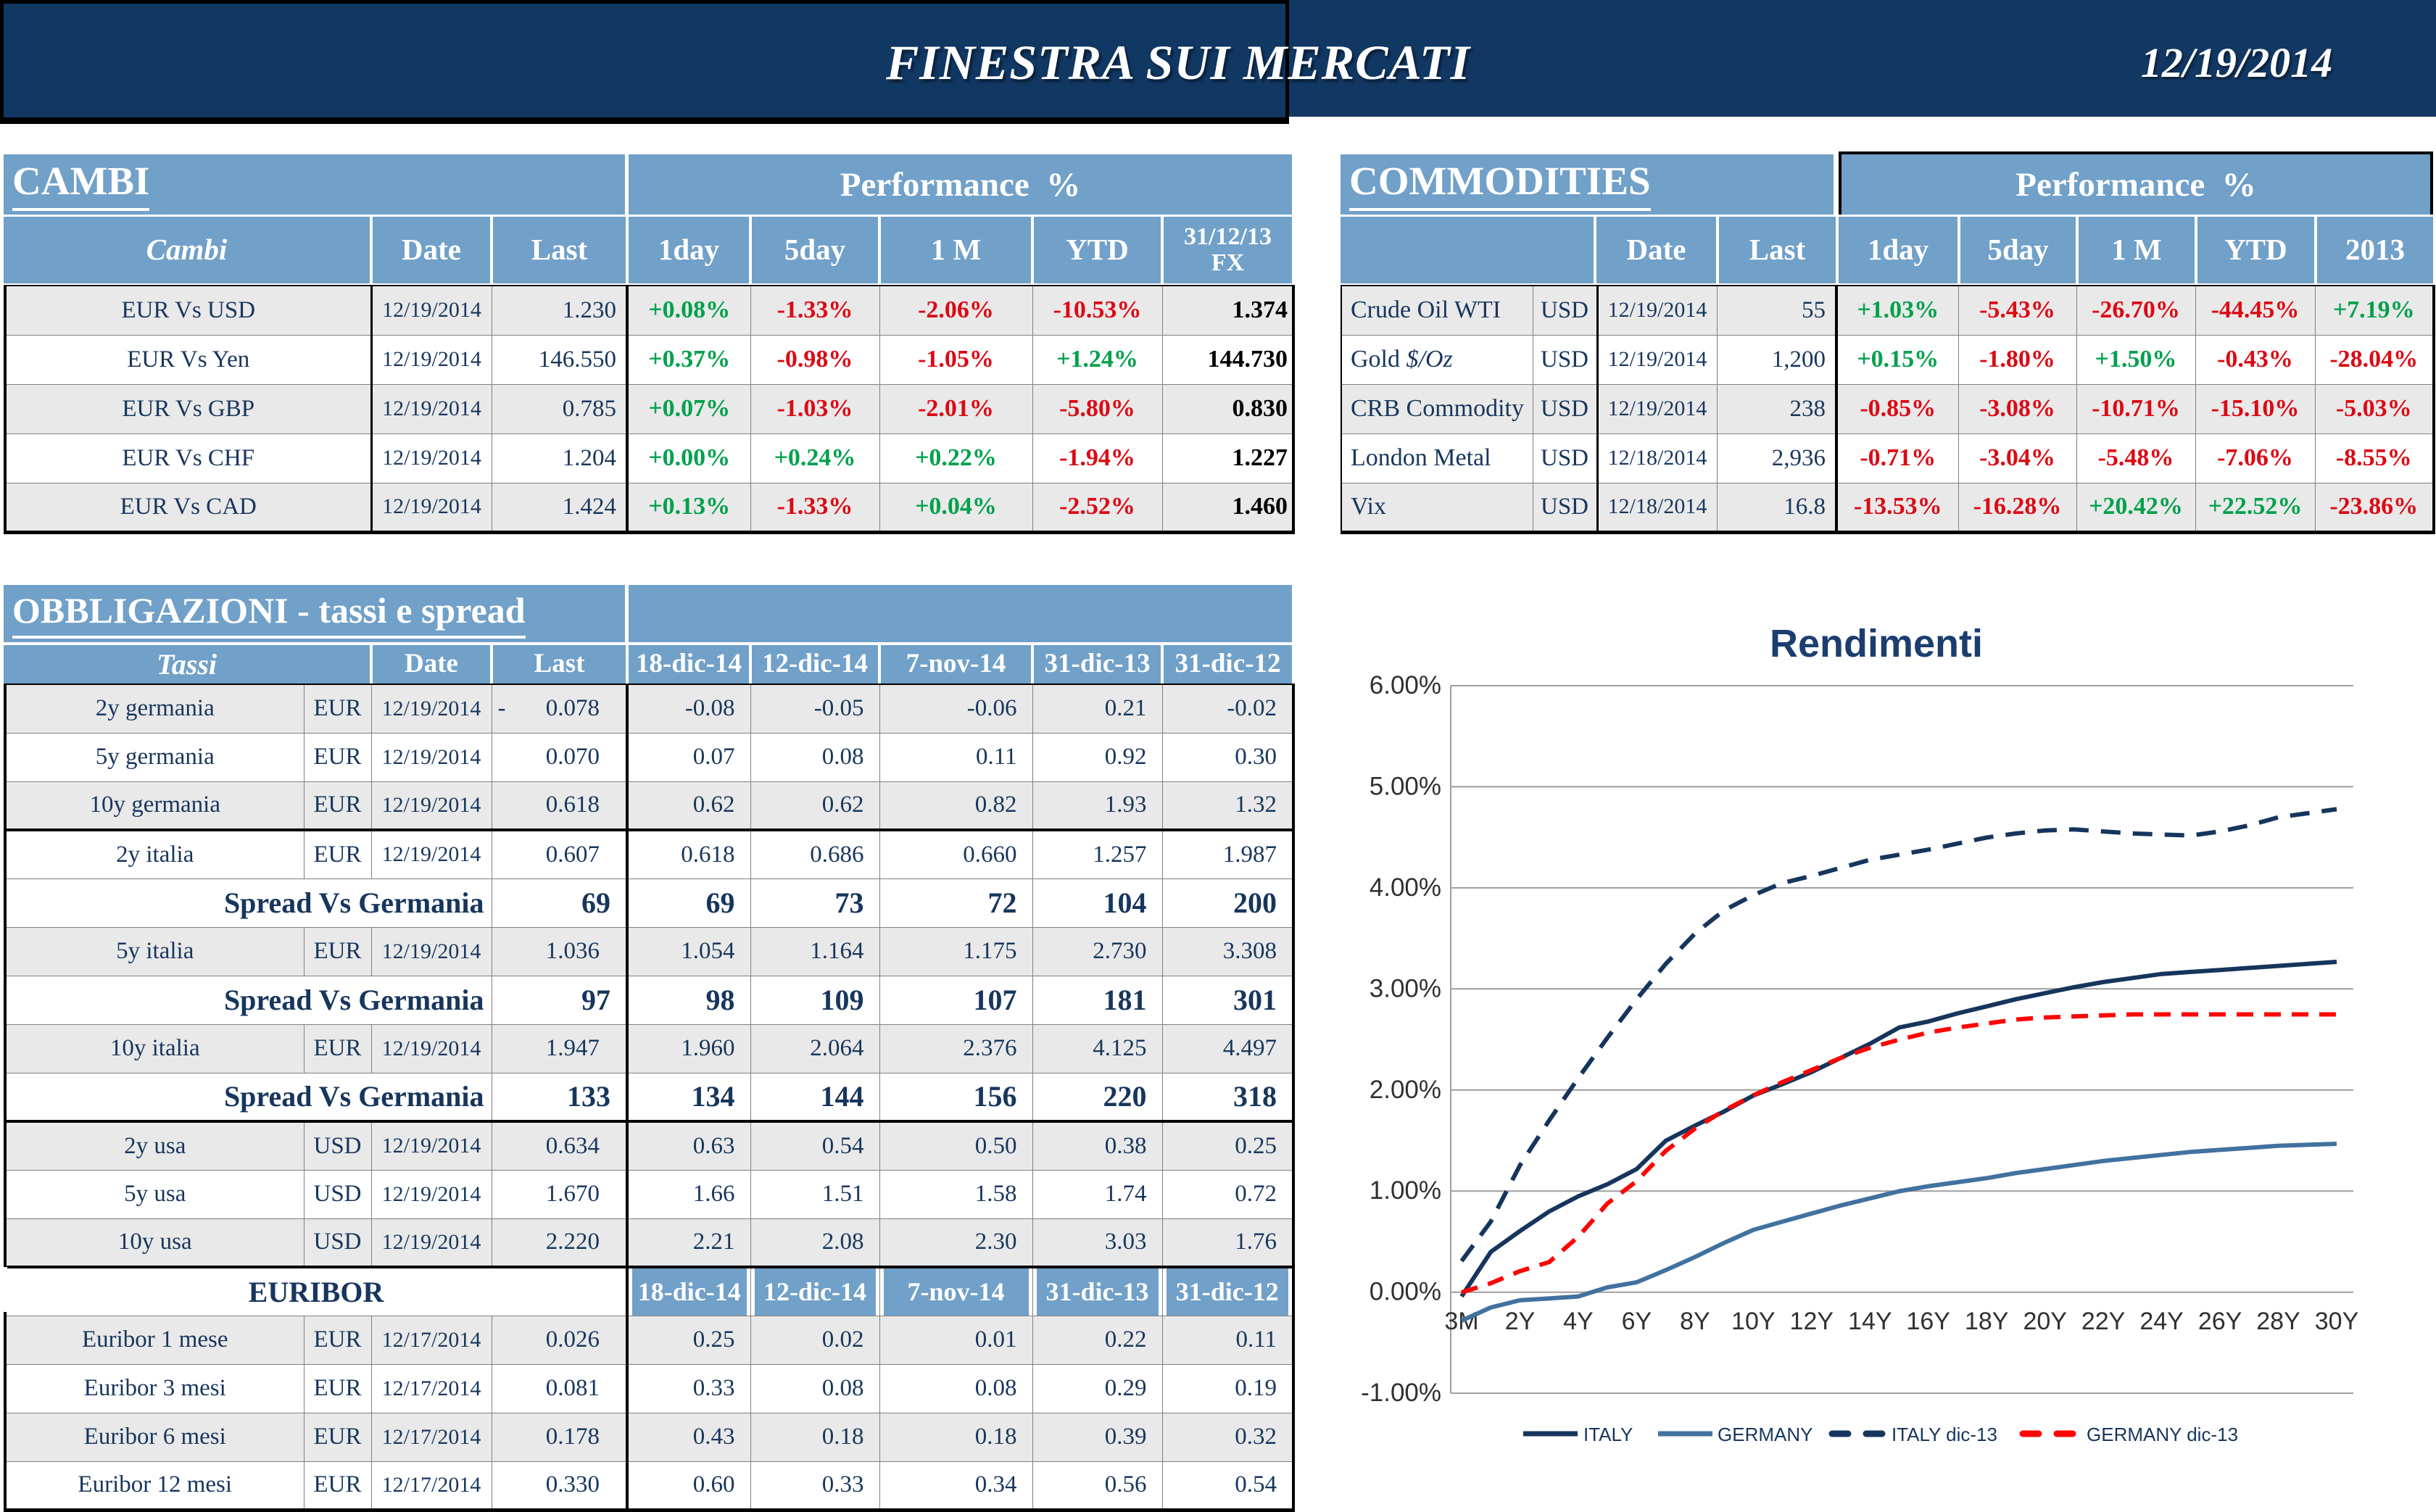 This screenshot has height=1512, width=2436. Describe the element at coordinates (1405, 1292) in the screenshot. I see `svg-text: 0.00%` at that location.